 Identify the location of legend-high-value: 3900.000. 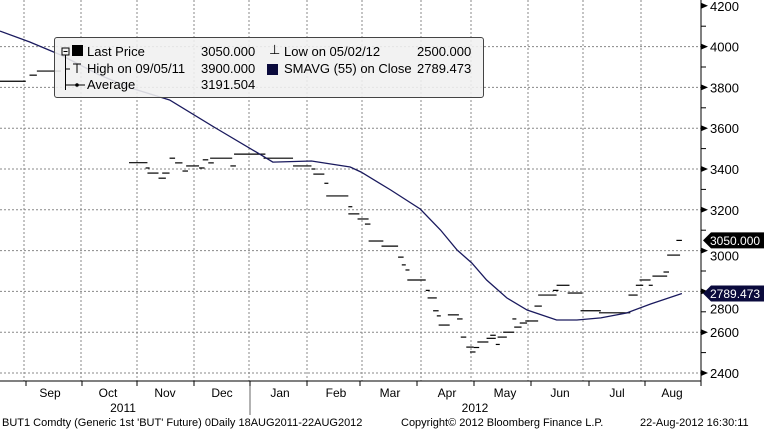
(228, 68).